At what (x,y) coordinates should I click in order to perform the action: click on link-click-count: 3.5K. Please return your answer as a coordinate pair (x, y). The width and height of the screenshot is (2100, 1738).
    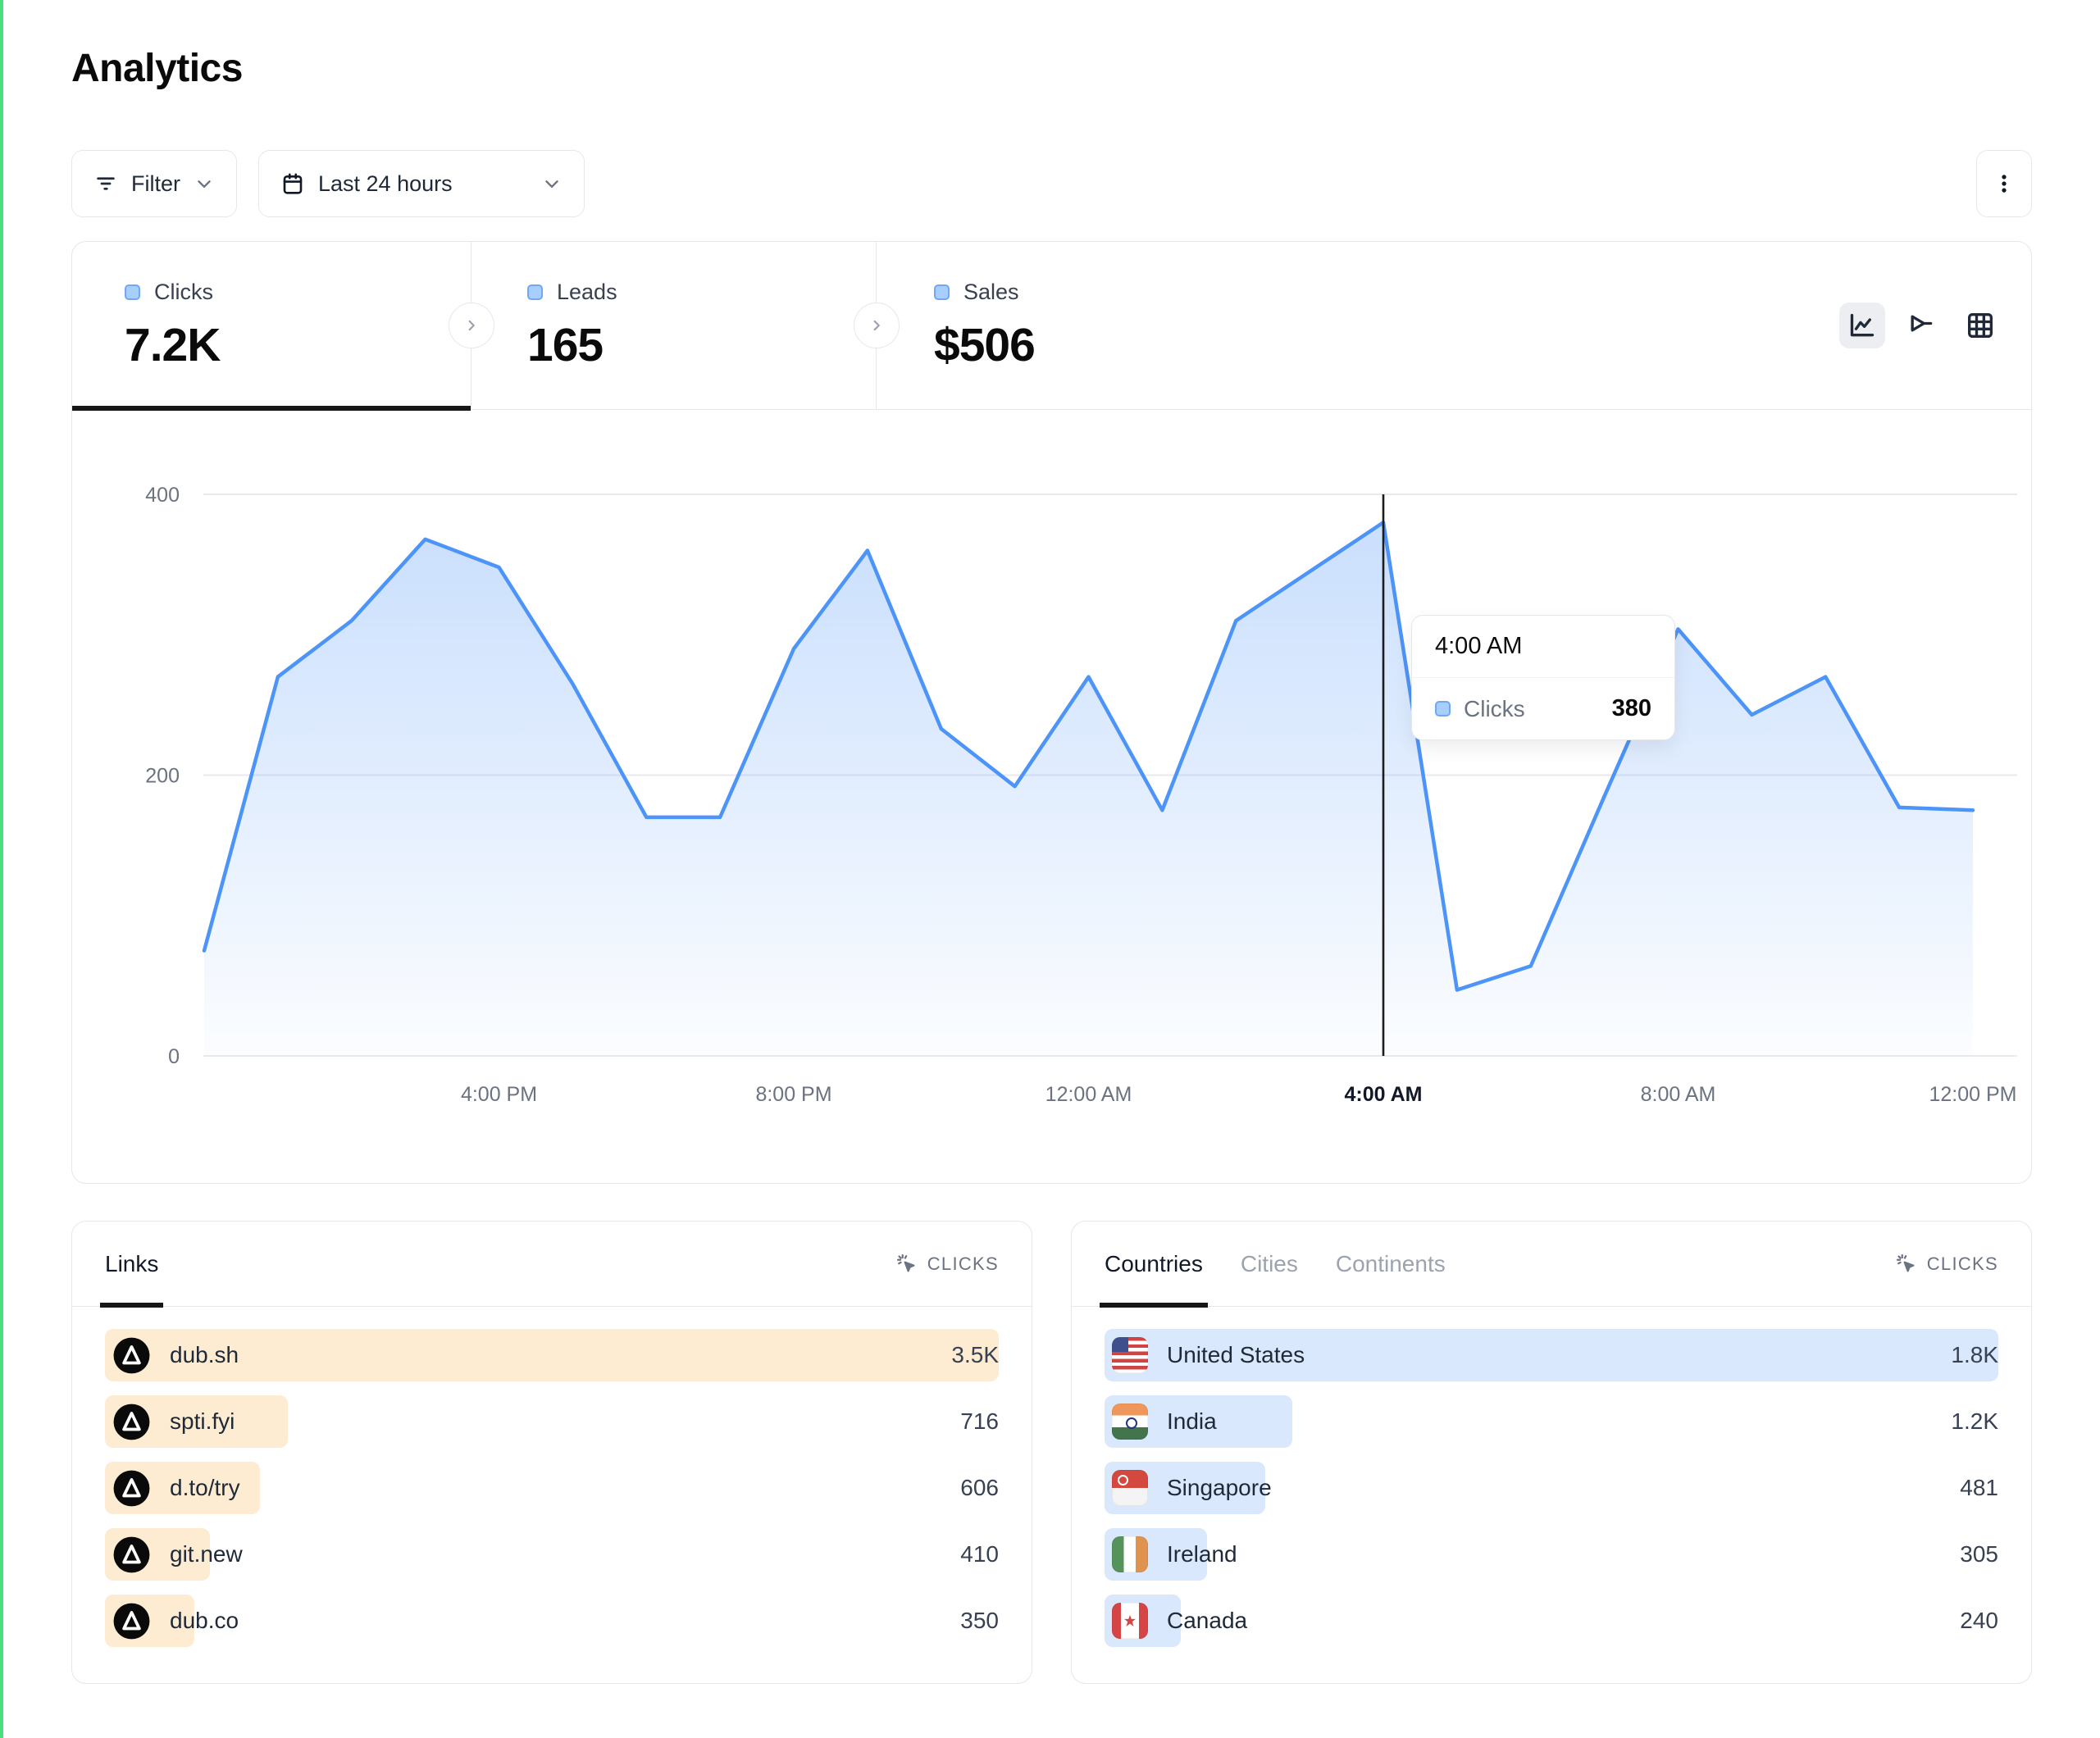
    Looking at the image, I should click on (975, 1354).